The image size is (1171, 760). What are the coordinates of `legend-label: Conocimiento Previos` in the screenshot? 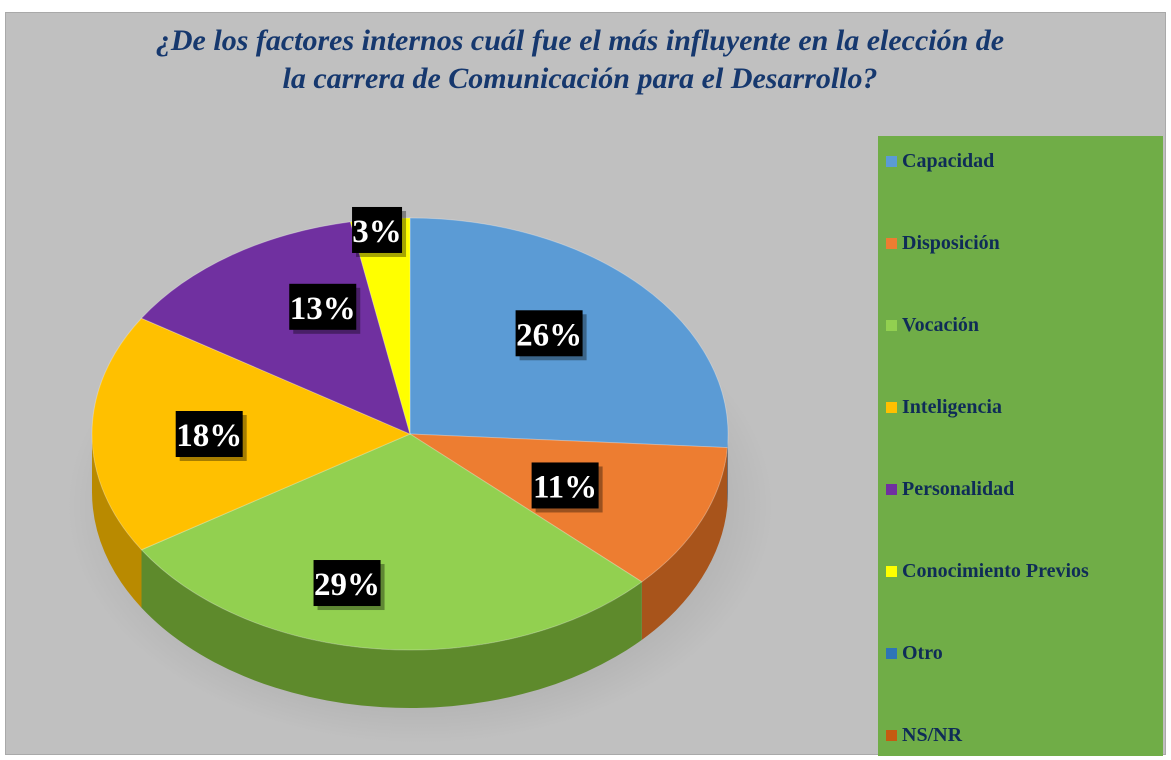 It's located at (995, 571).